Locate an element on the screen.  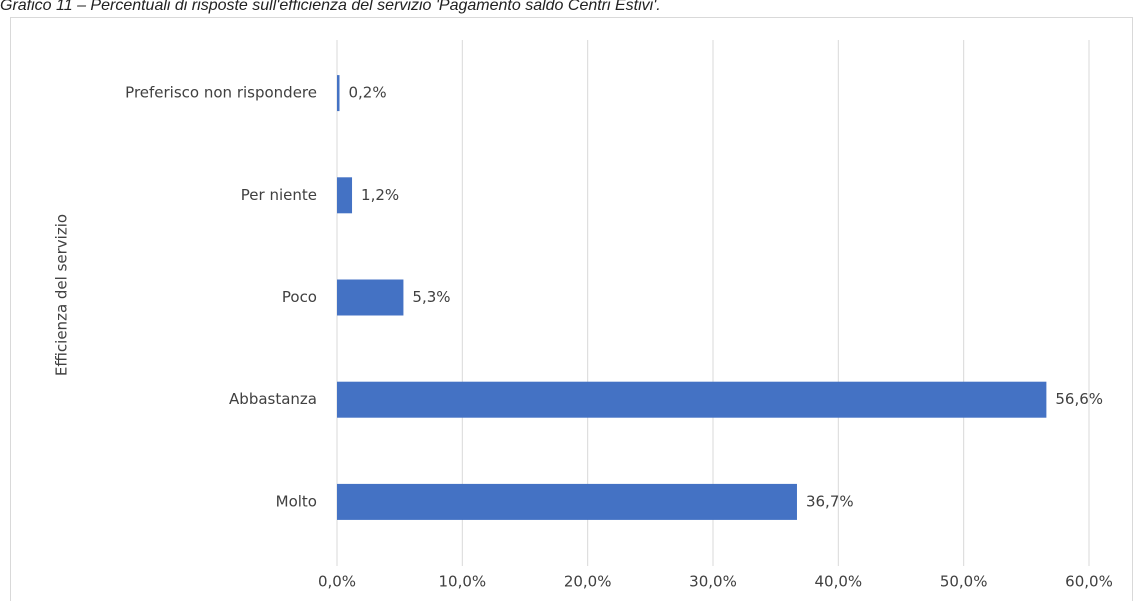
x-tick-label: 30,0% is located at coordinates (713, 582).